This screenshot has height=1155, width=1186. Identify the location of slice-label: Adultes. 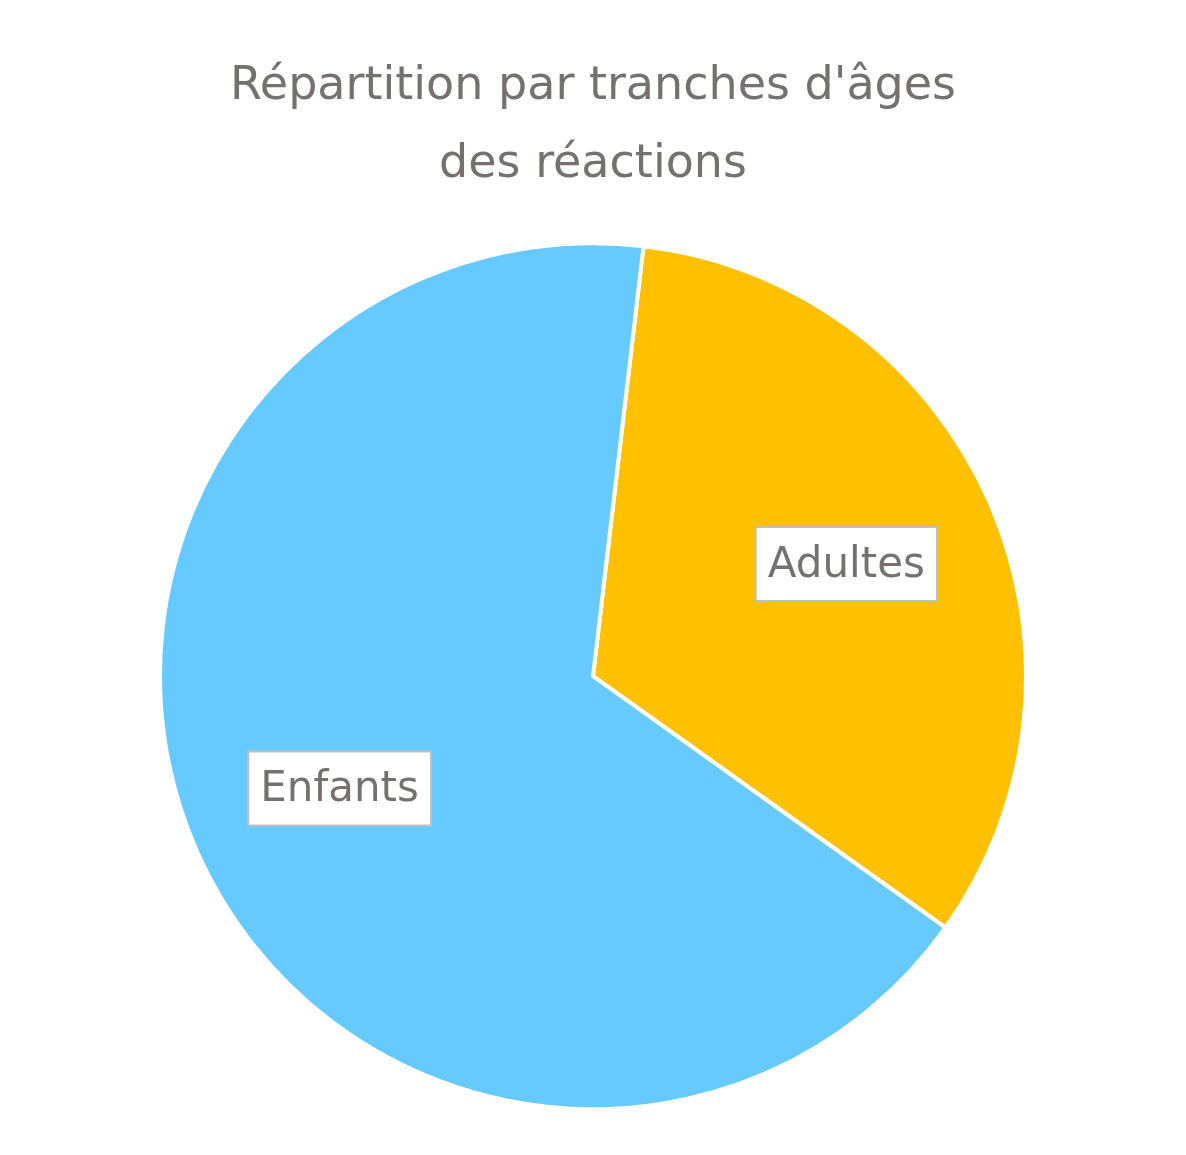
(846, 562).